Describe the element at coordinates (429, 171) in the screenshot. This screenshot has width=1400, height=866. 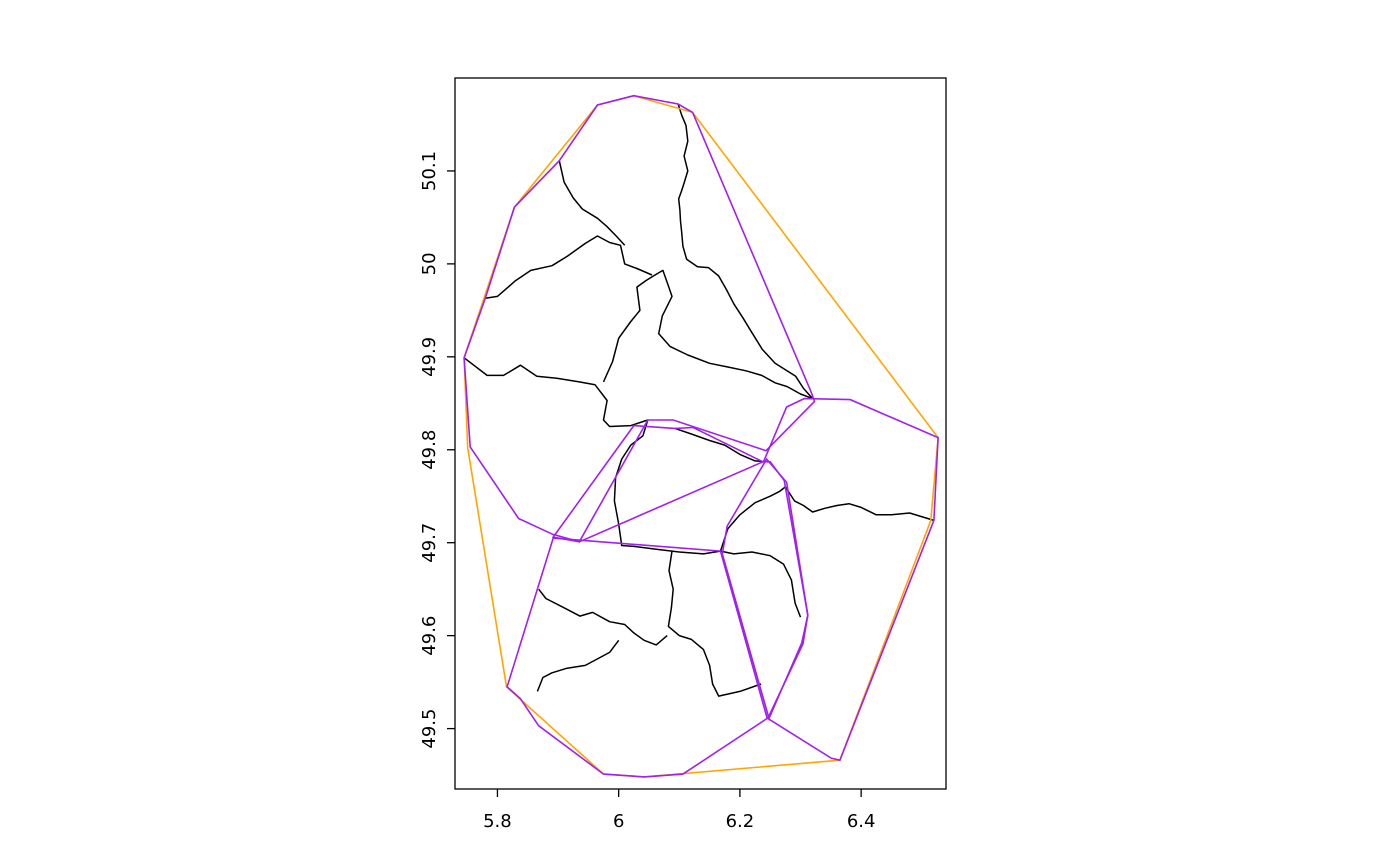
I see `y-tick-label: 50.1` at that location.